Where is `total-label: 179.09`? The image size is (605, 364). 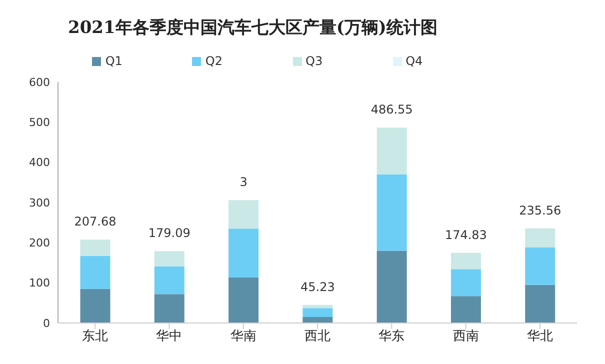
total-label: 179.09 is located at coordinates (169, 233).